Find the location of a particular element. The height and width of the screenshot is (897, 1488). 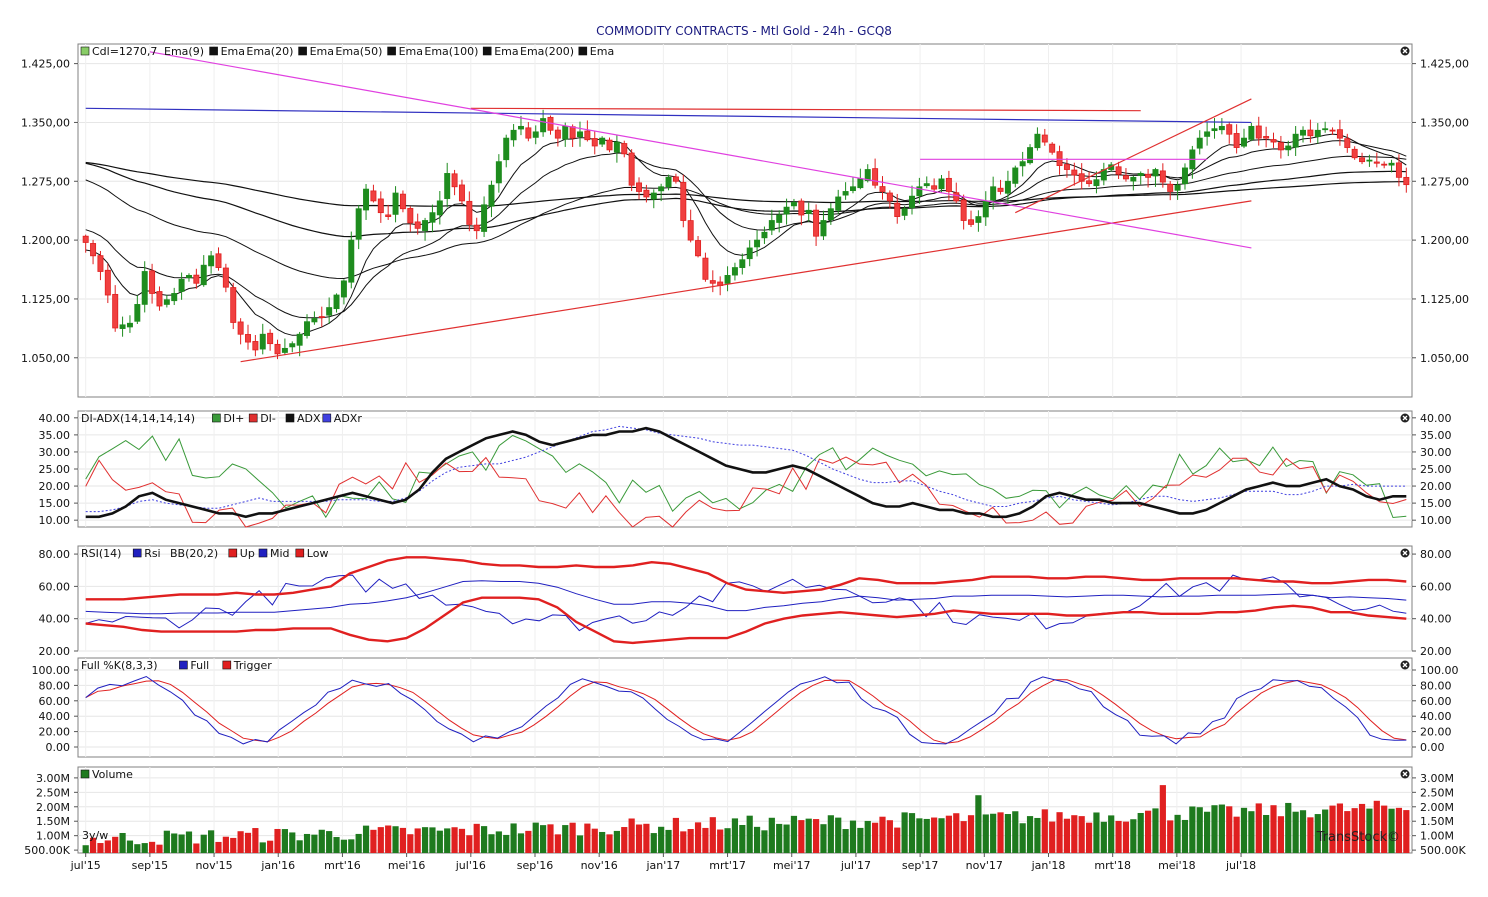

x-tick-label: jul'16 is located at coordinates (470, 865).